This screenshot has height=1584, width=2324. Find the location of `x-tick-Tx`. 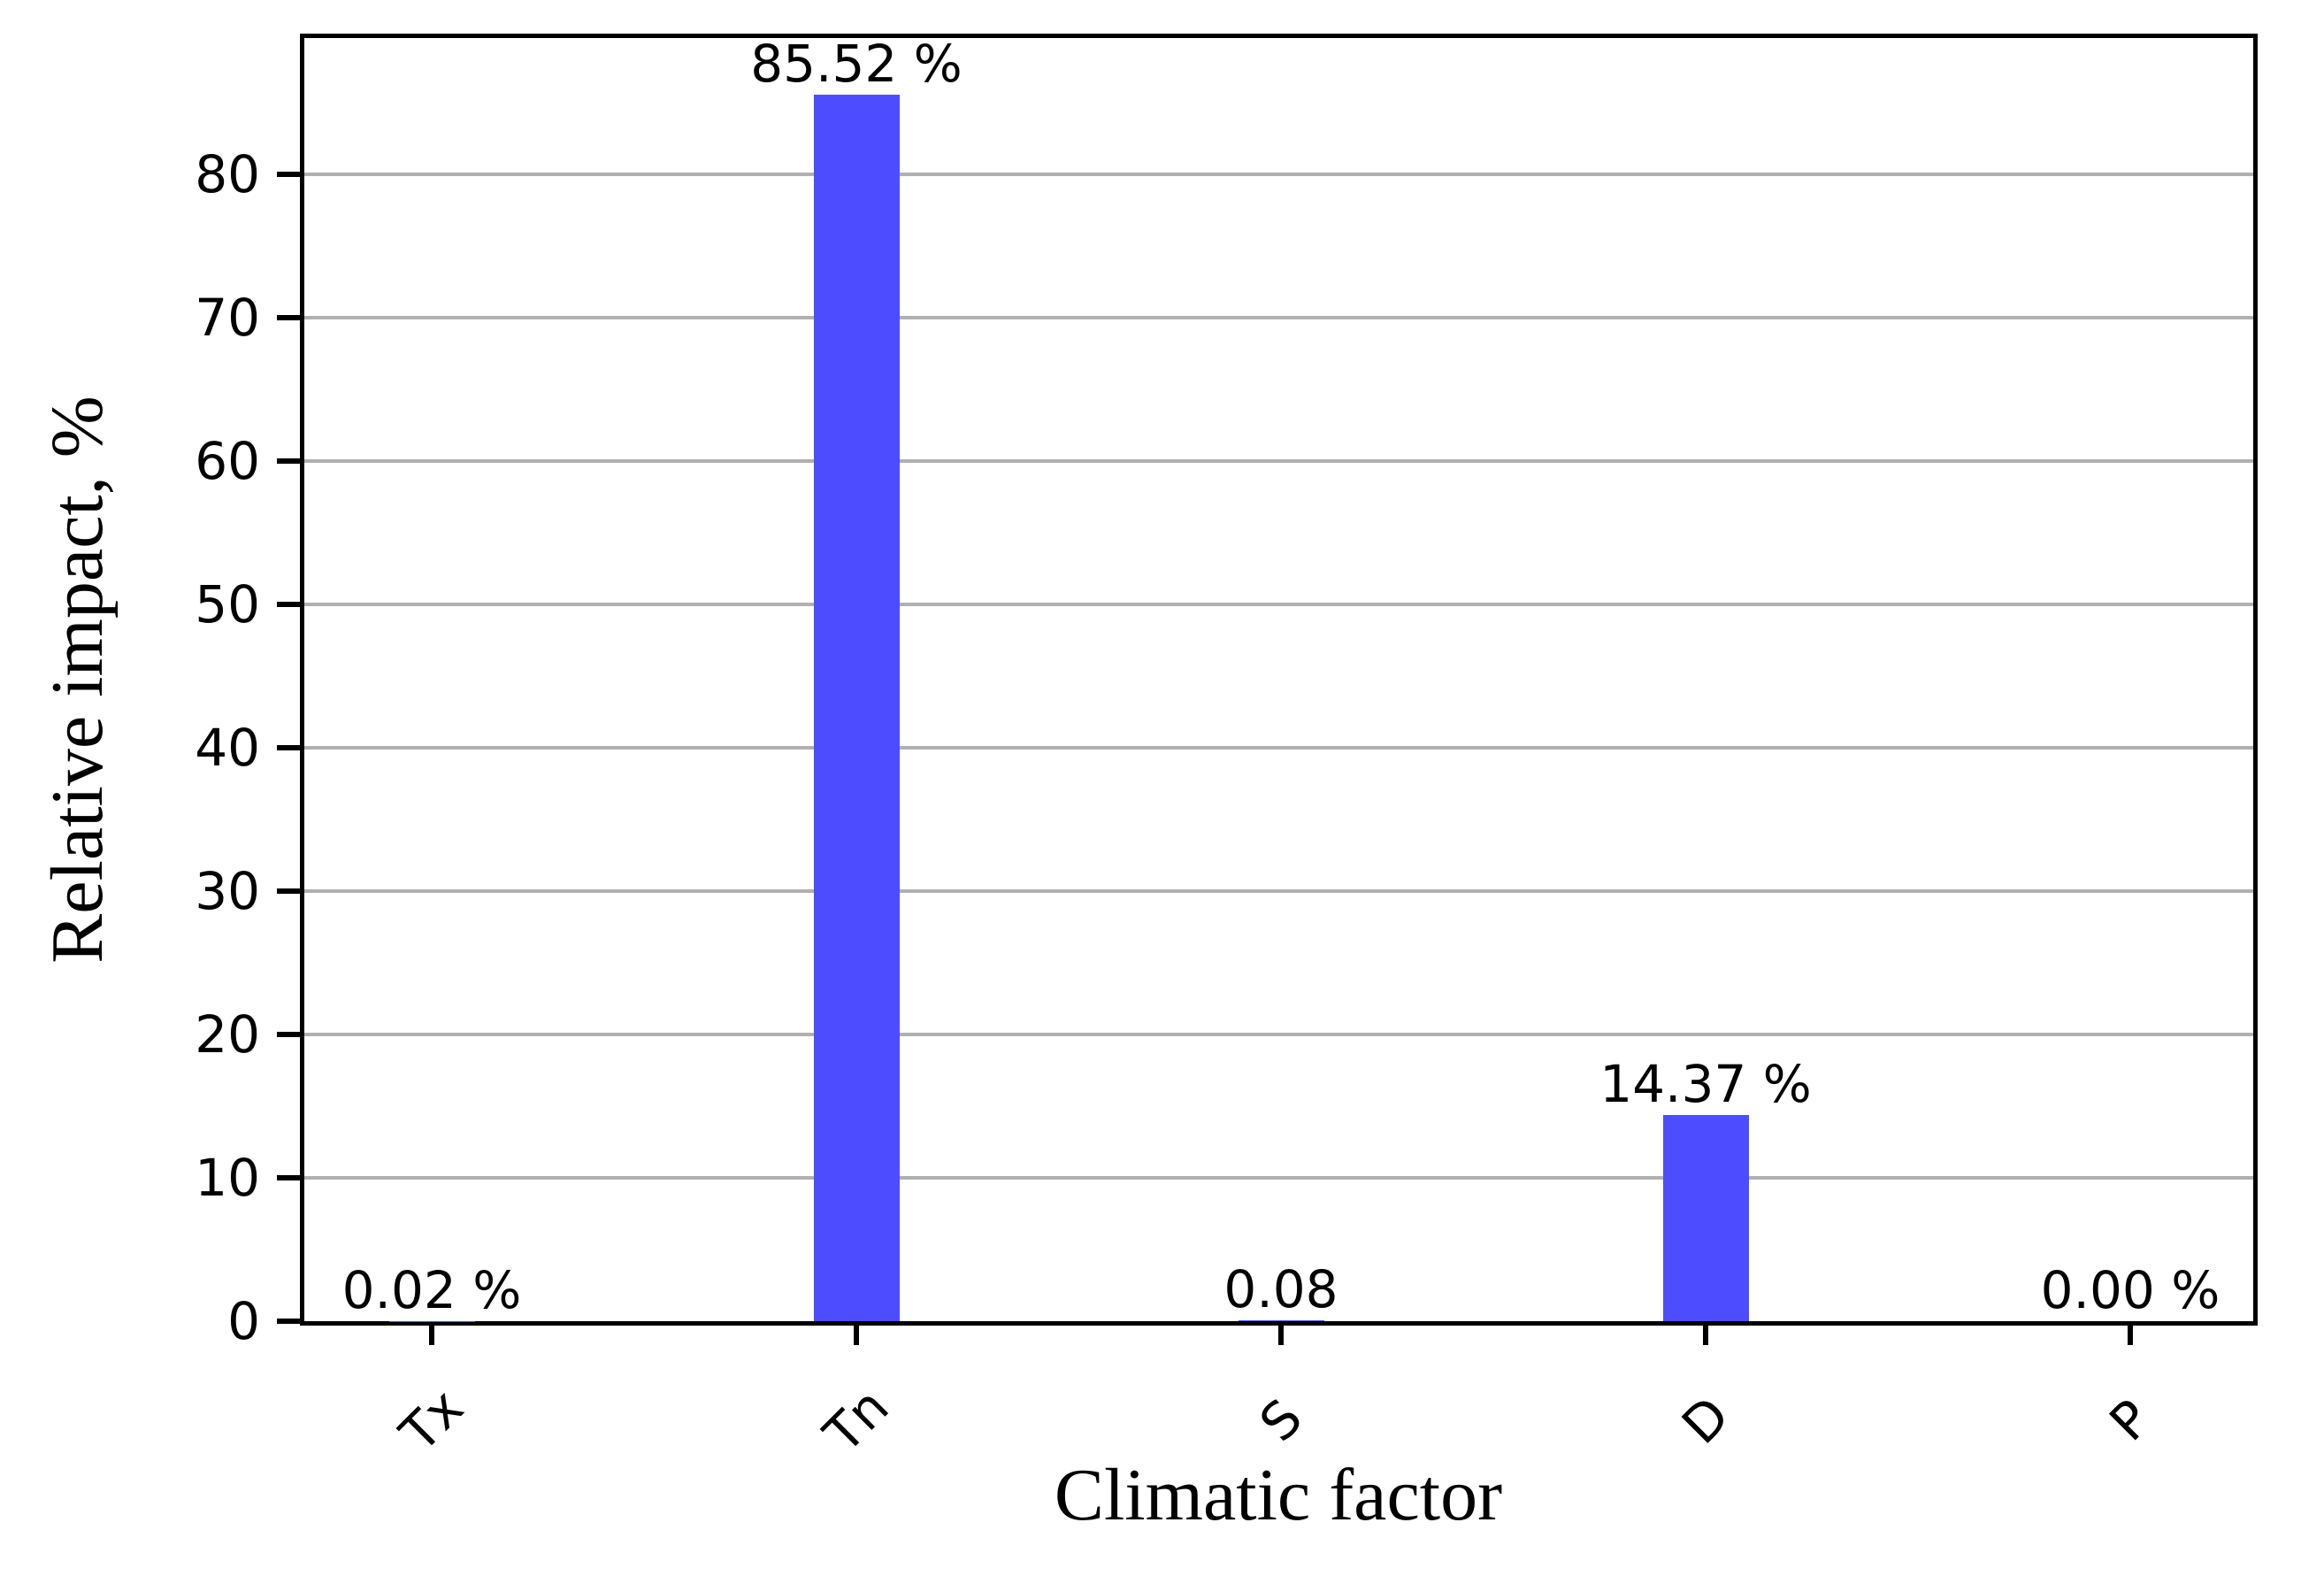

x-tick-Tx is located at coordinates (432, 1335).